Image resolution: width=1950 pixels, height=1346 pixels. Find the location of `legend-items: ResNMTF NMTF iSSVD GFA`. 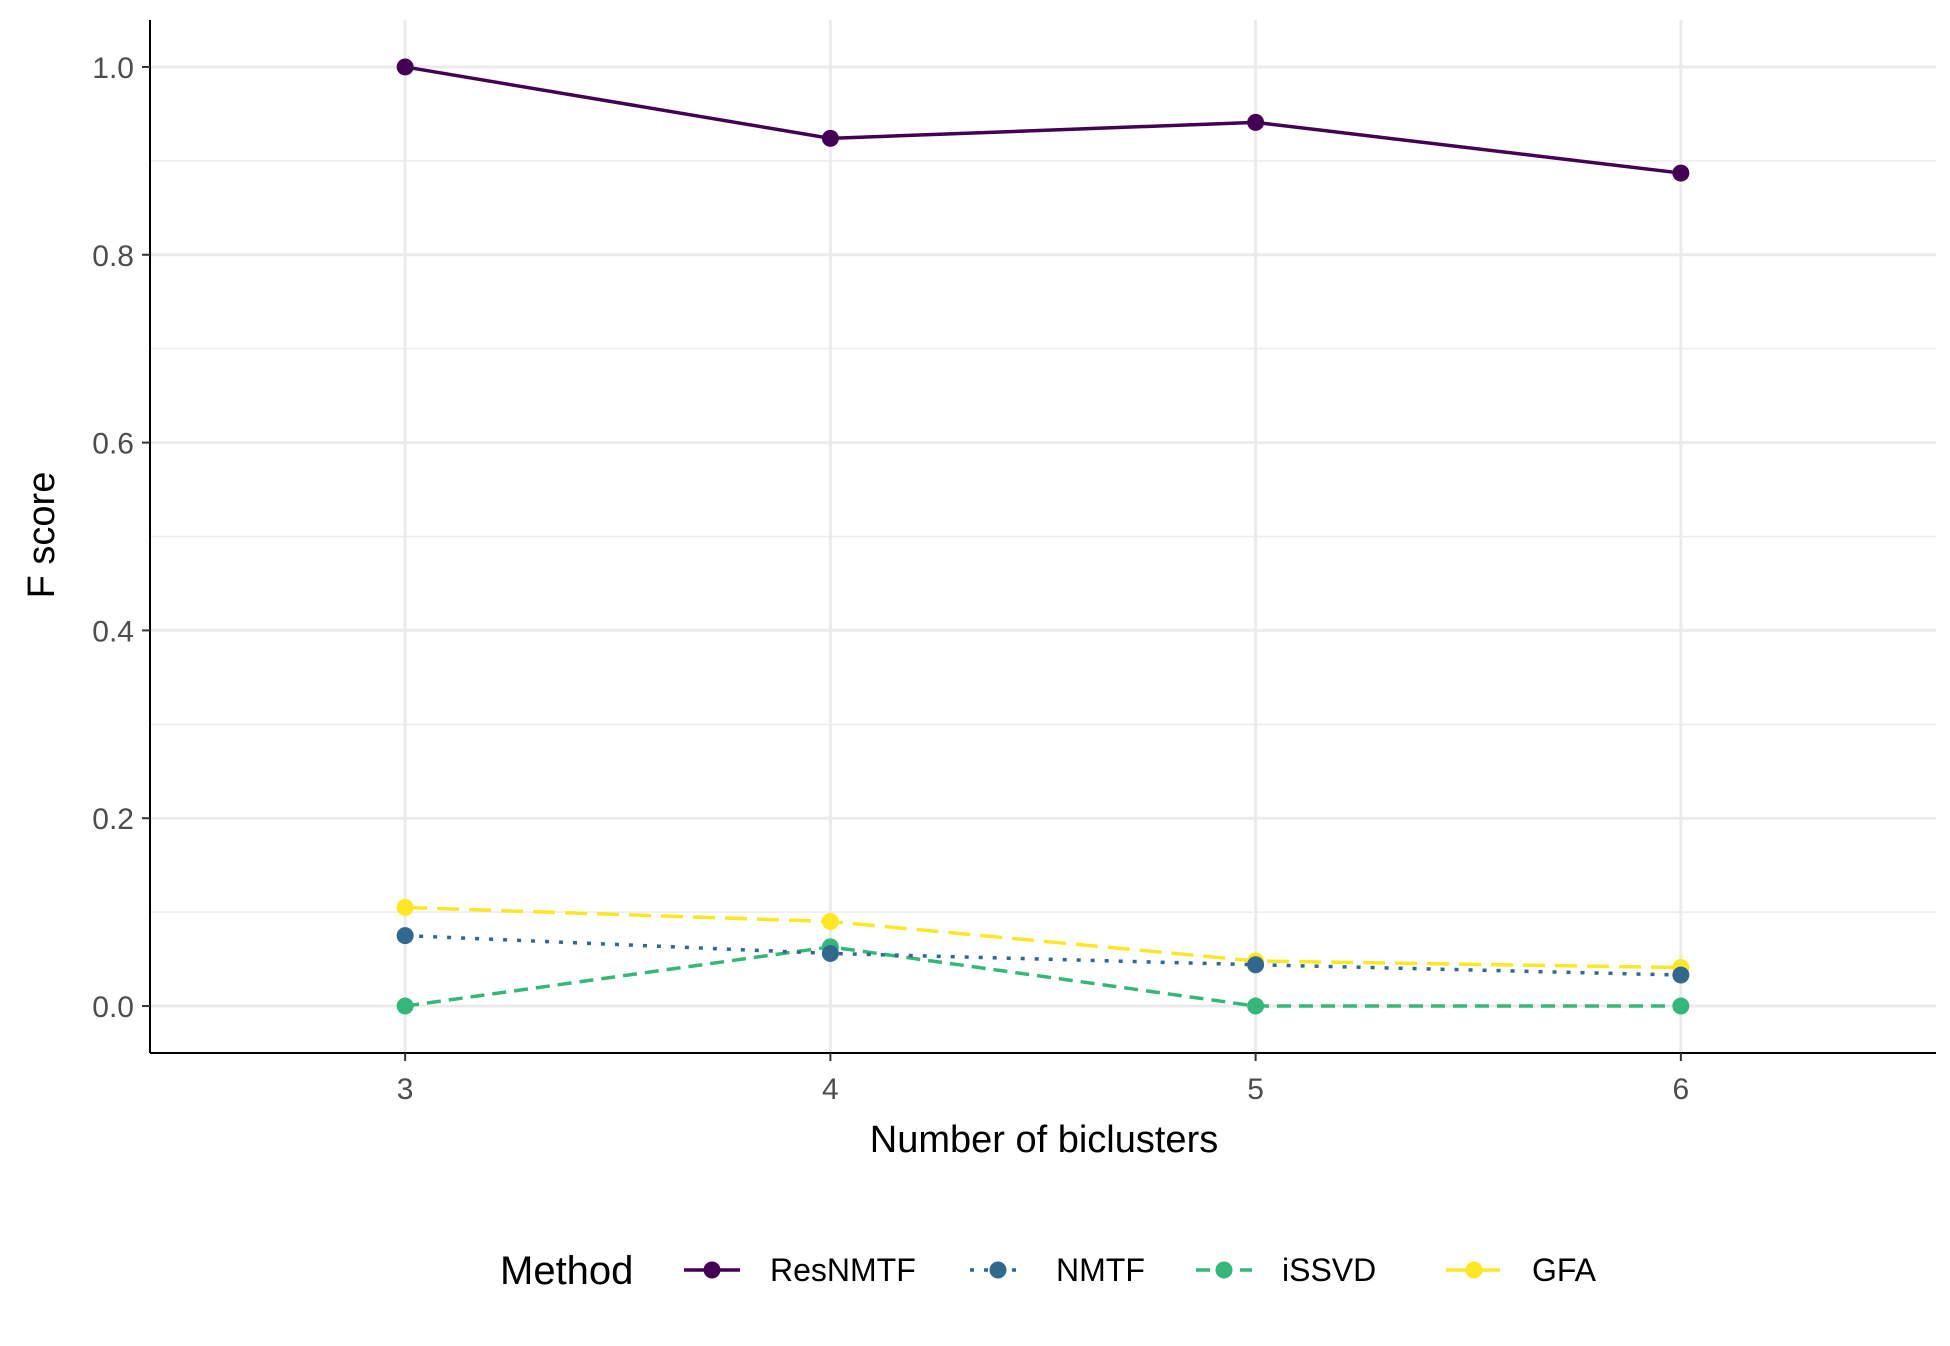

legend-items: ResNMTF NMTF iSSVD GFA is located at coordinates (1140, 1270).